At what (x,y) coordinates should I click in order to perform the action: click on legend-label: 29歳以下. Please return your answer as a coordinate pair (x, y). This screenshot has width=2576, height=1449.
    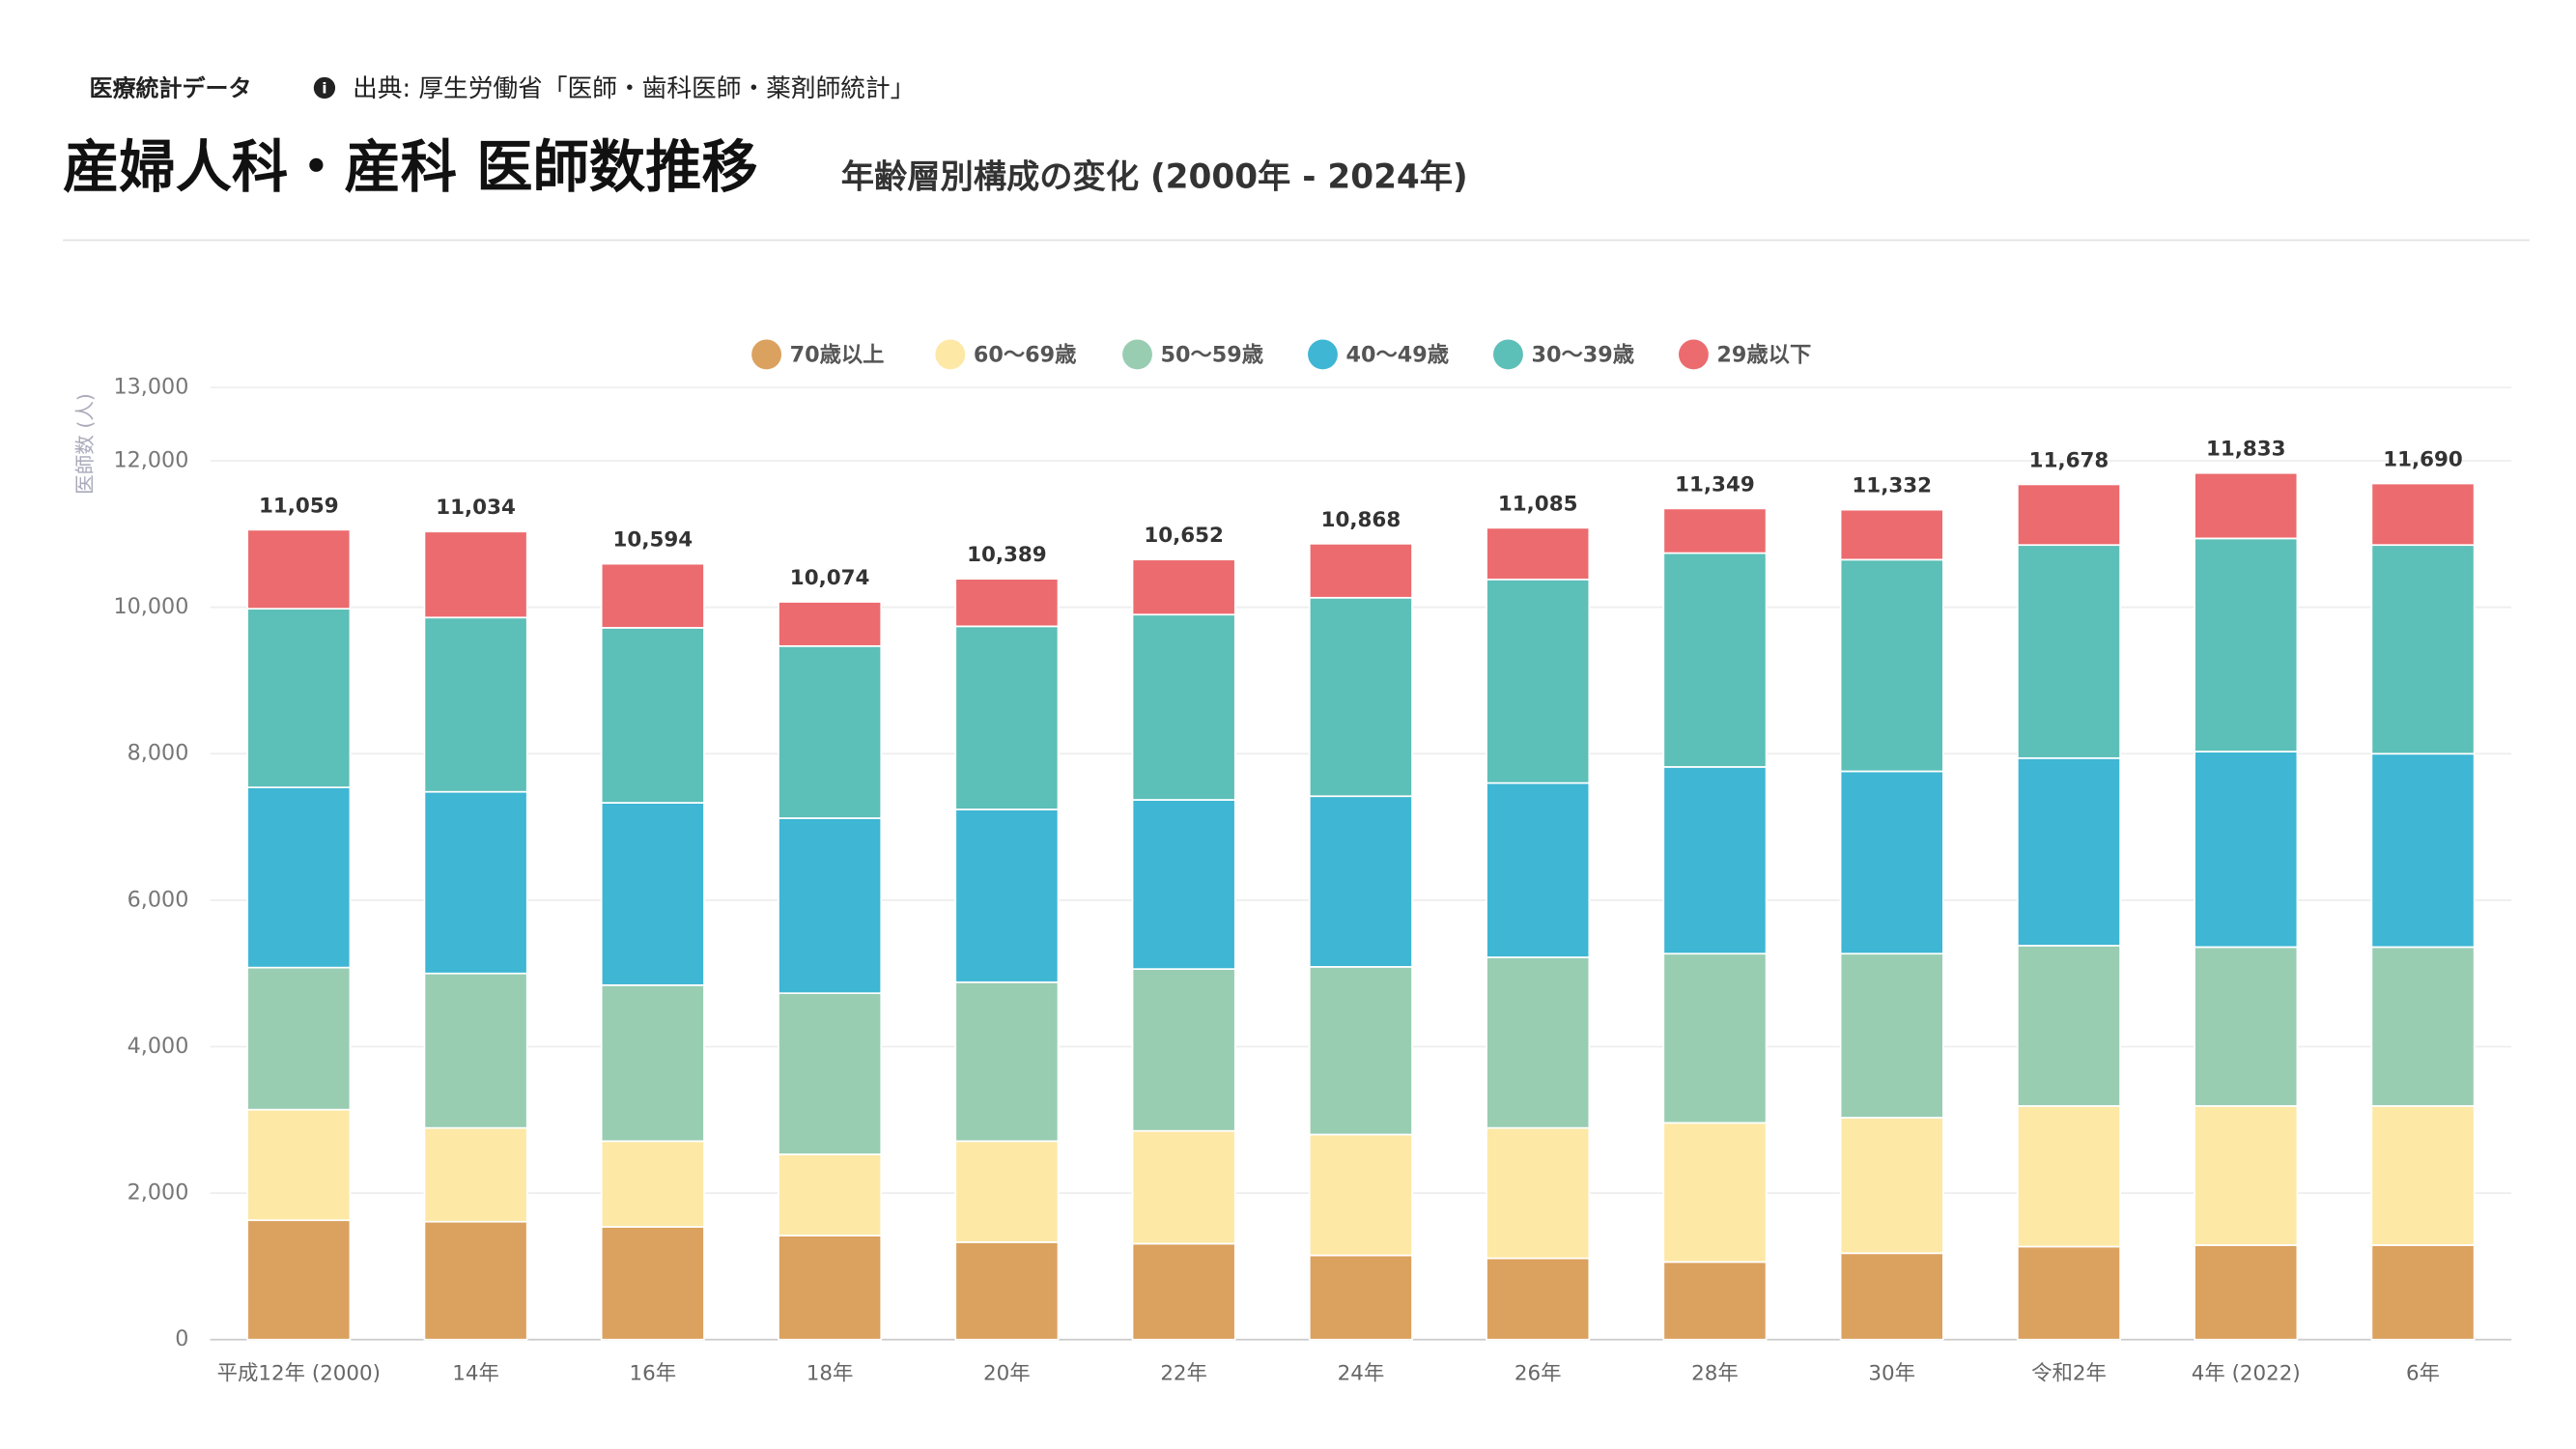
    Looking at the image, I should click on (1763, 354).